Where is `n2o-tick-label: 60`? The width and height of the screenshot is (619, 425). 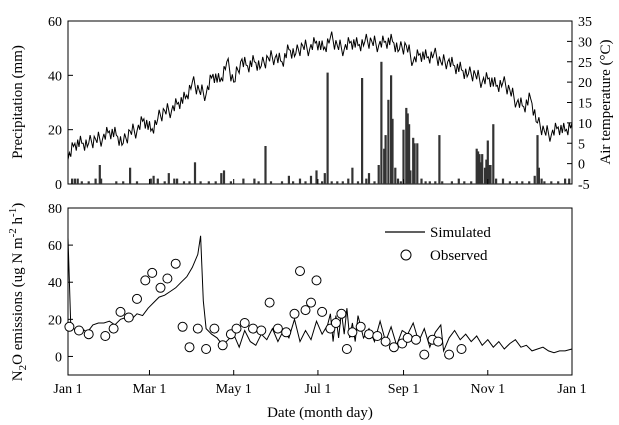 n2o-tick-label: 60 is located at coordinates (55, 246).